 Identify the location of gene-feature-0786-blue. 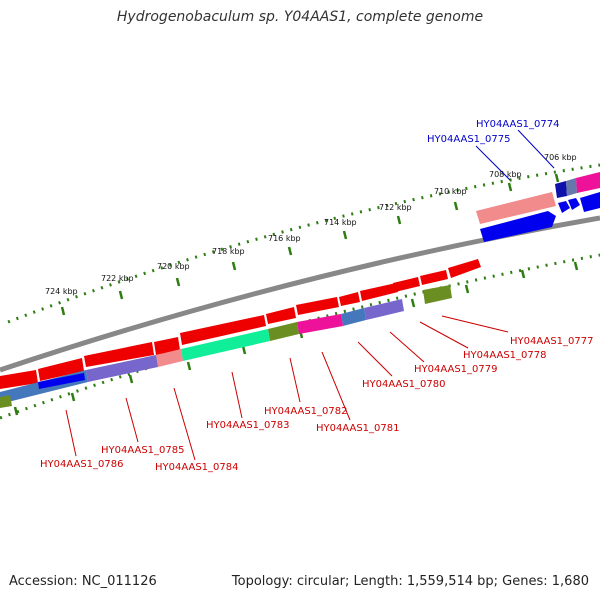
(61, 381).